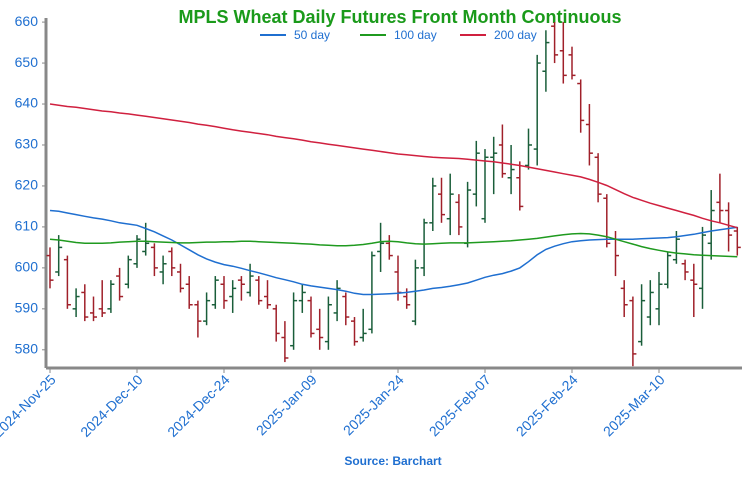 This screenshot has width=750, height=479. I want to click on y-tick-label: 620, so click(27, 185).